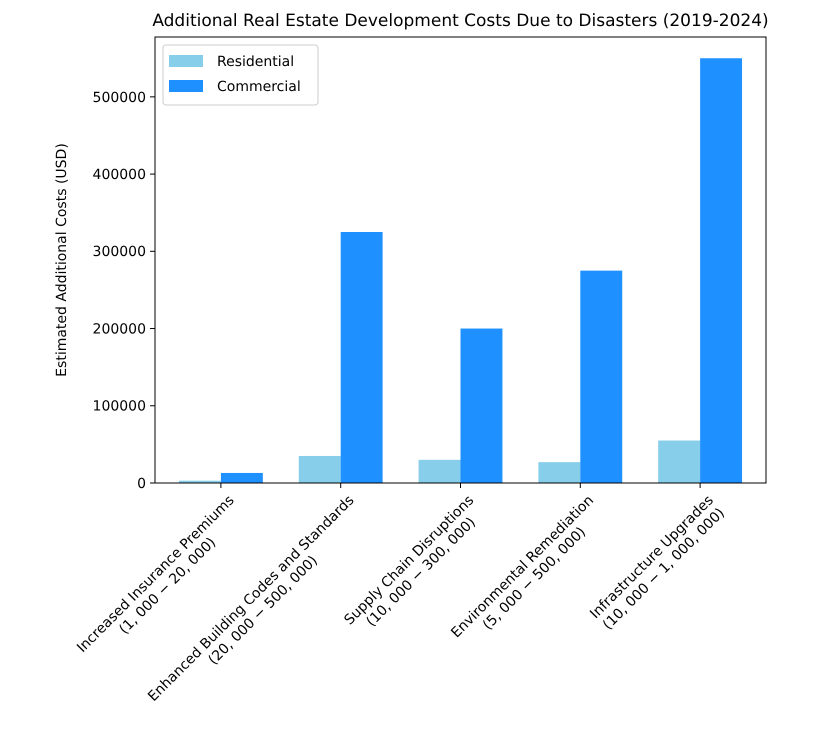 The width and height of the screenshot is (828, 749). Describe the element at coordinates (119, 98) in the screenshot. I see `y-tick-label: 500000` at that location.